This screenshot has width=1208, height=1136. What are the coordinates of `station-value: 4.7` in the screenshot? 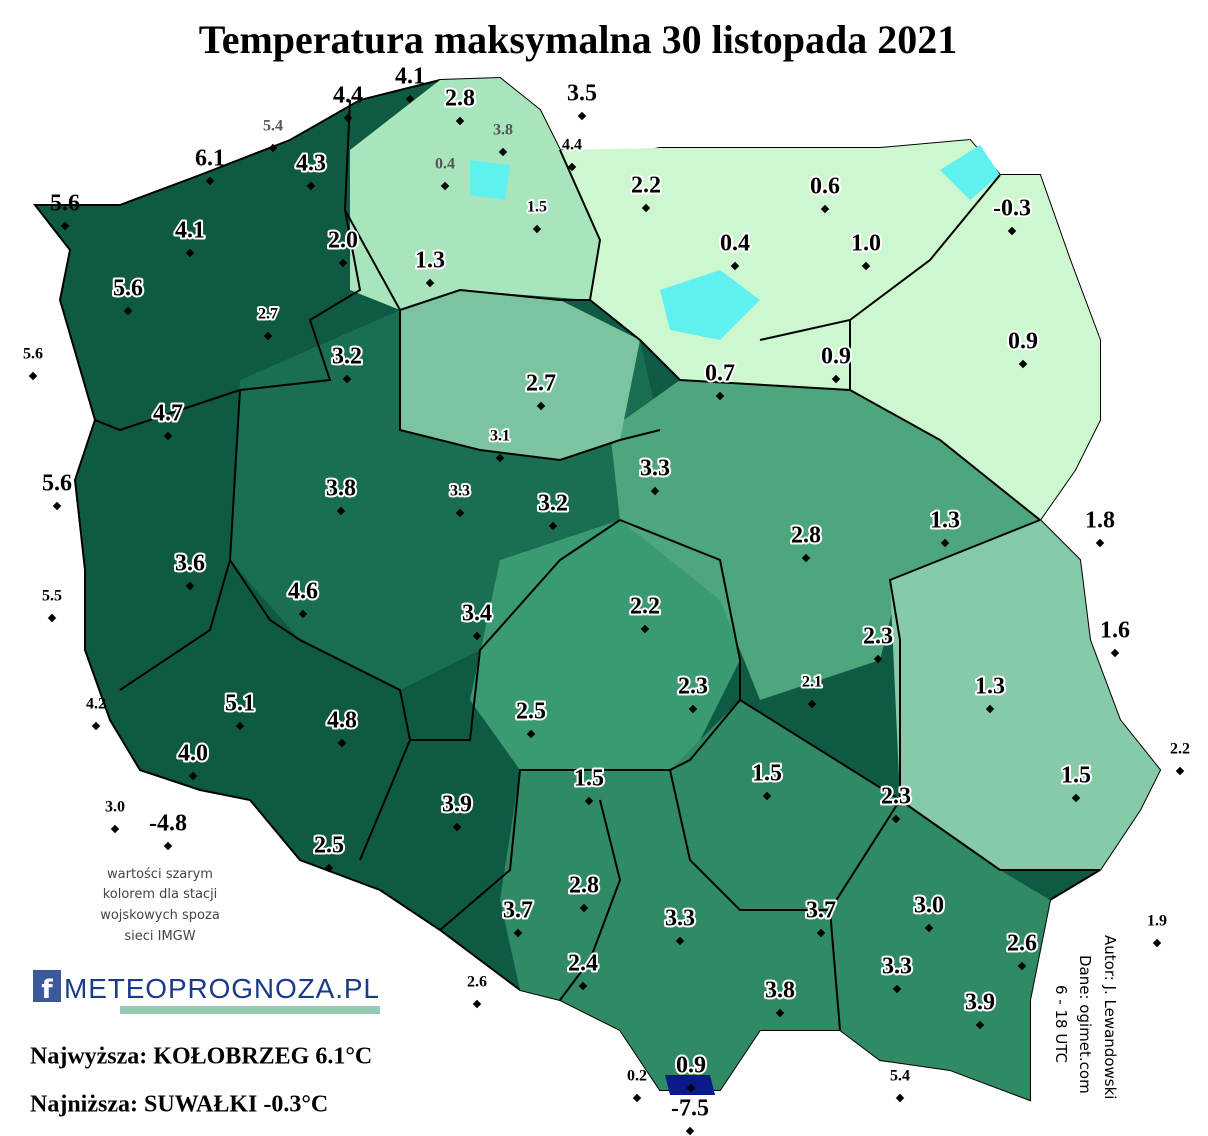 It's located at (168, 414).